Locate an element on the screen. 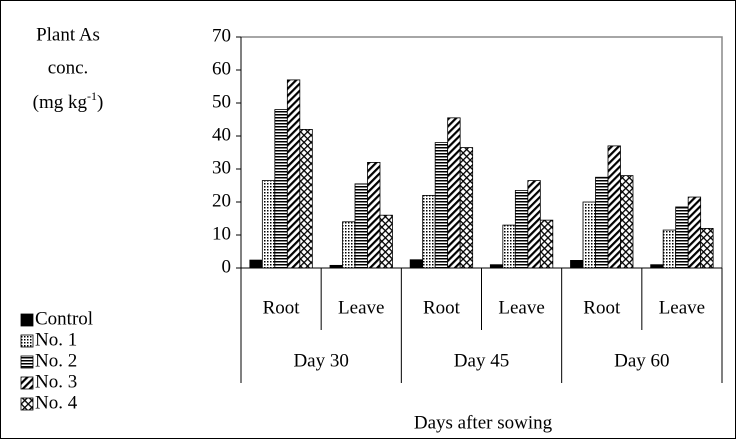 This screenshot has height=440, width=737. y-label: Plant As is located at coordinates (68, 34).